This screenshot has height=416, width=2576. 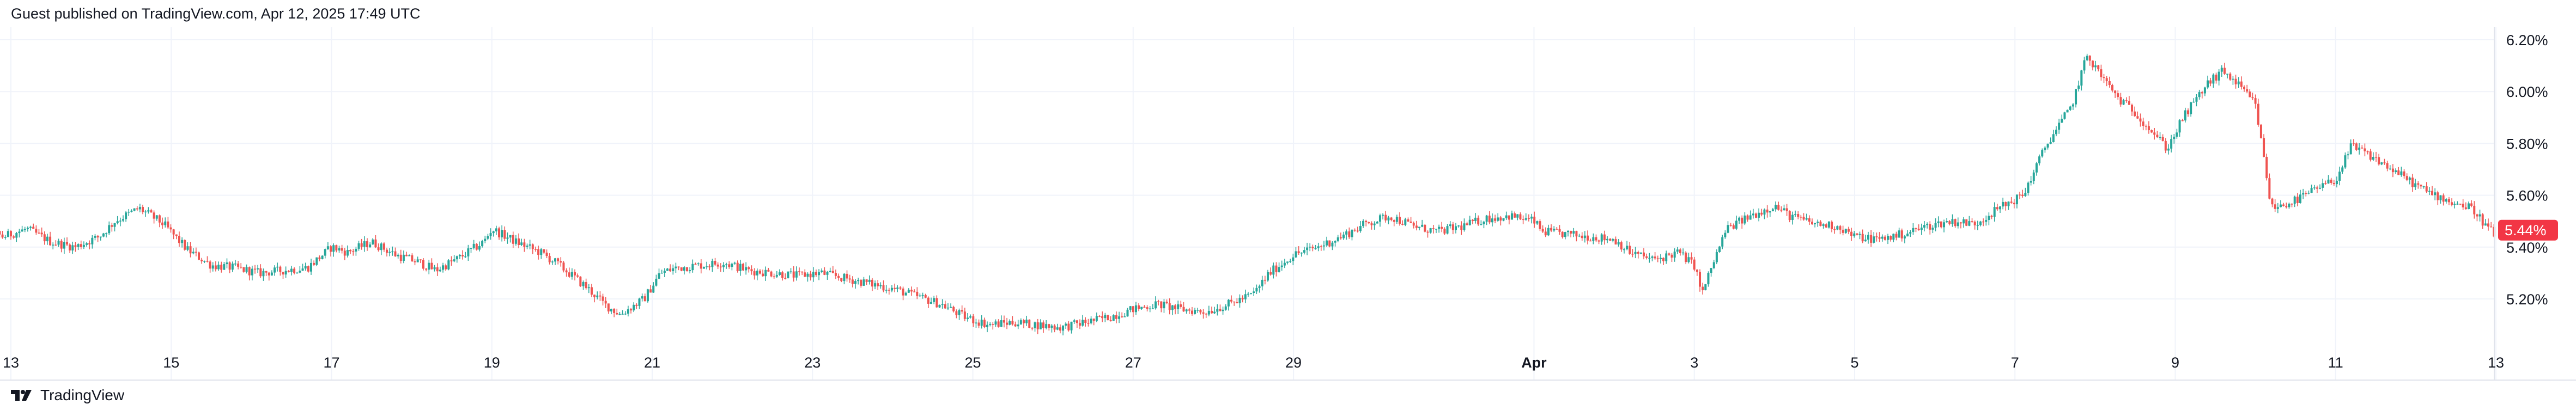 What do you see at coordinates (2527, 299) in the screenshot?
I see `y-tick-label: 5.20%` at bounding box center [2527, 299].